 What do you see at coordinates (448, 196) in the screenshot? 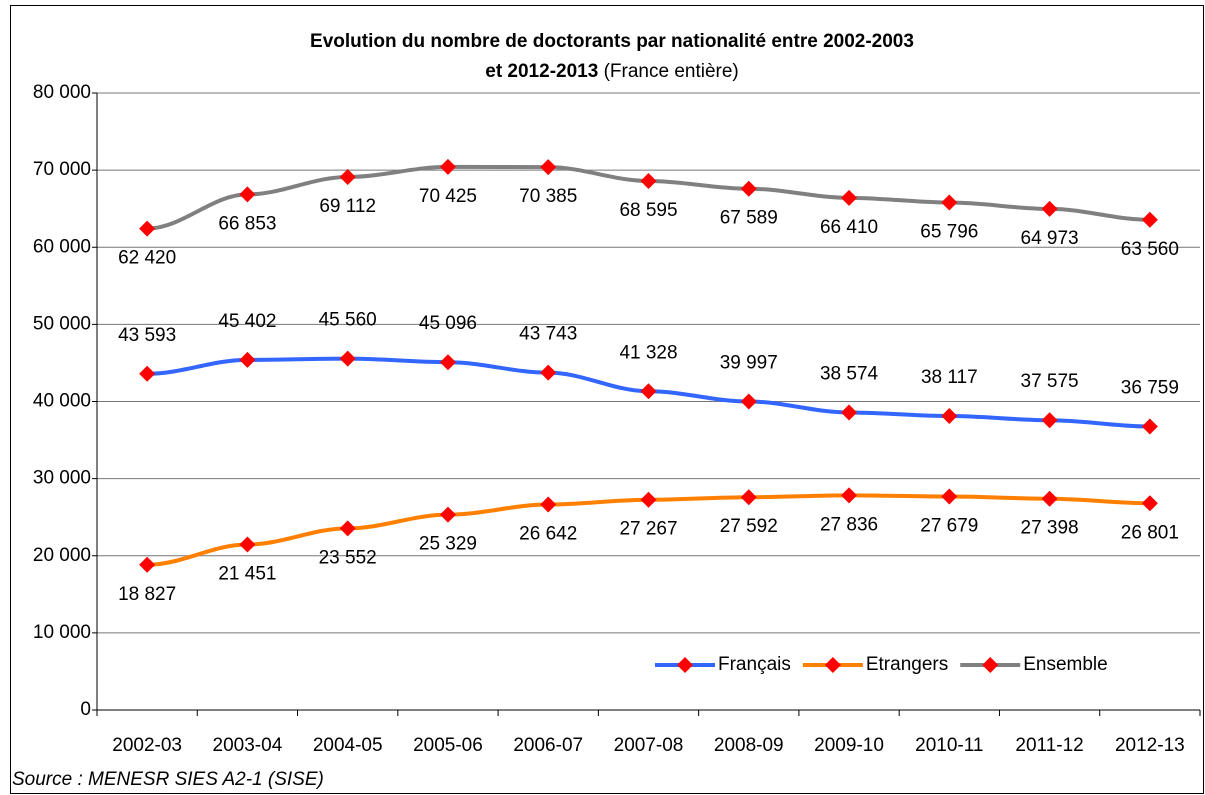
I see `data-label: 70 425` at bounding box center [448, 196].